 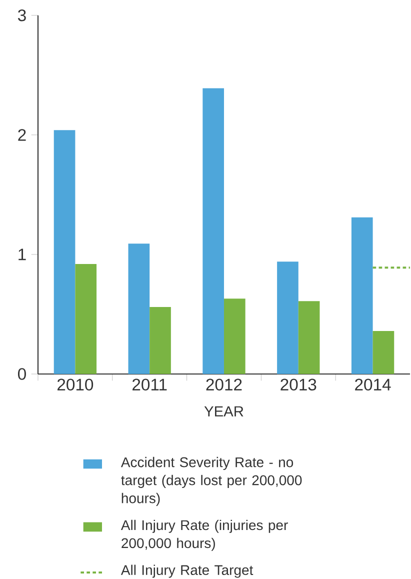 I want to click on y-tick-label: 2, so click(x=22, y=135).